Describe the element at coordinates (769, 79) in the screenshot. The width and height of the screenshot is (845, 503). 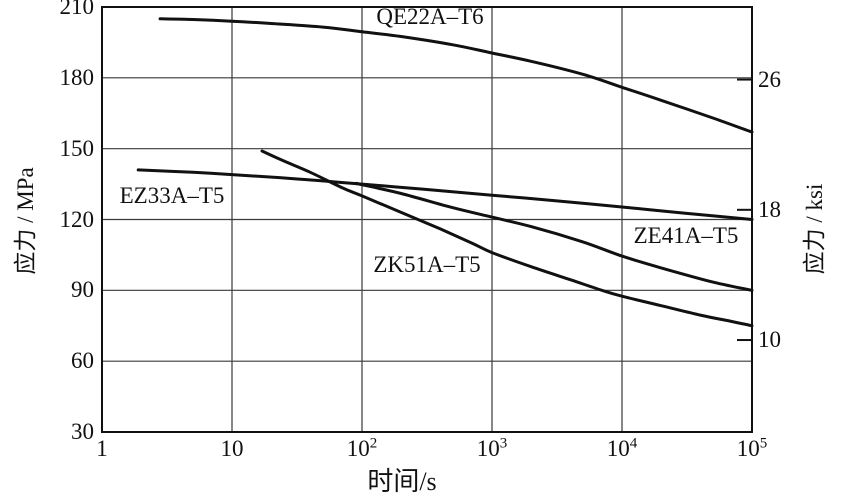
I see `y-tick-label-ksi: 26` at that location.